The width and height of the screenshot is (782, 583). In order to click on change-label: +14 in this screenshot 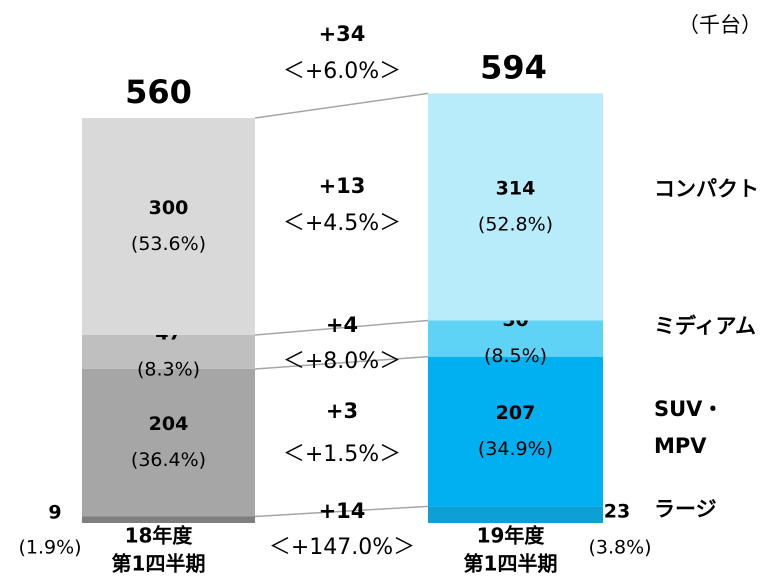, I will do `click(342, 511)`.